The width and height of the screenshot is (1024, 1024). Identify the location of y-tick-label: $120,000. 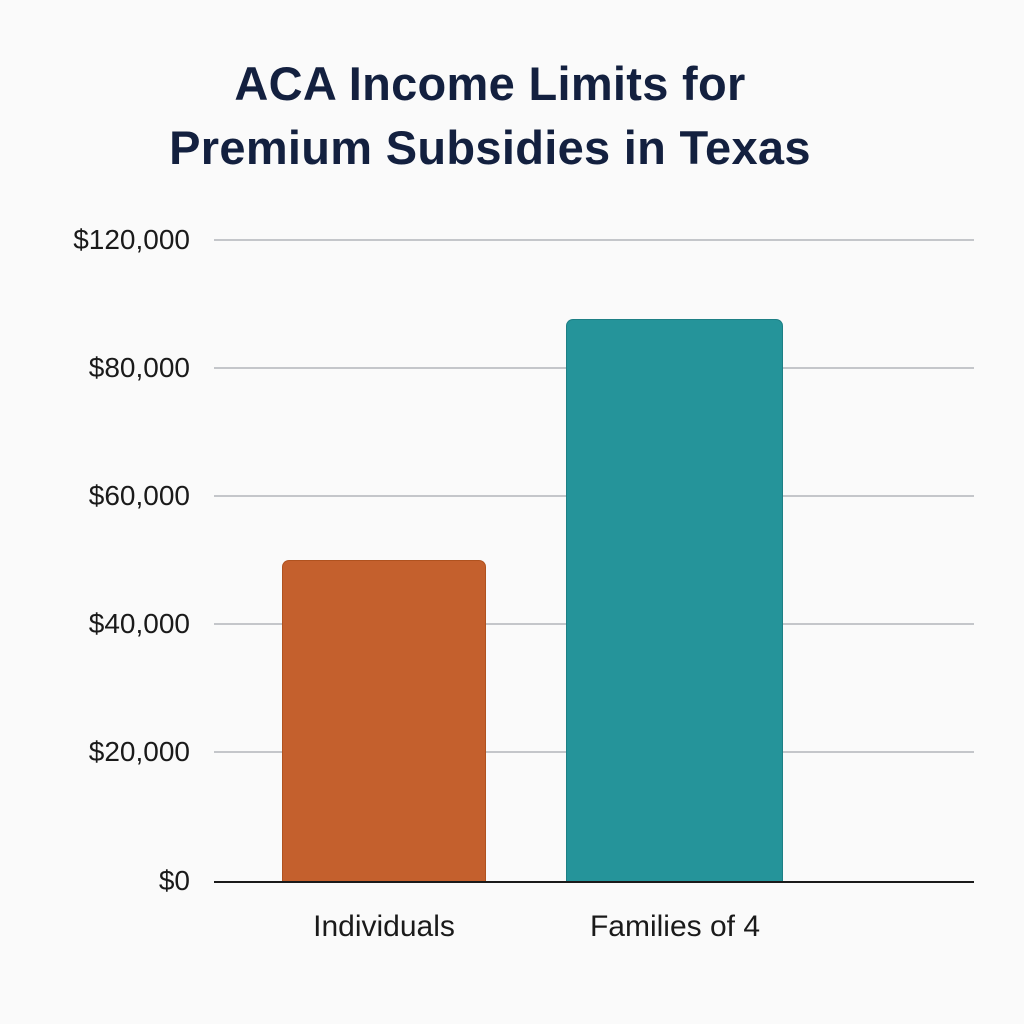
(131, 239).